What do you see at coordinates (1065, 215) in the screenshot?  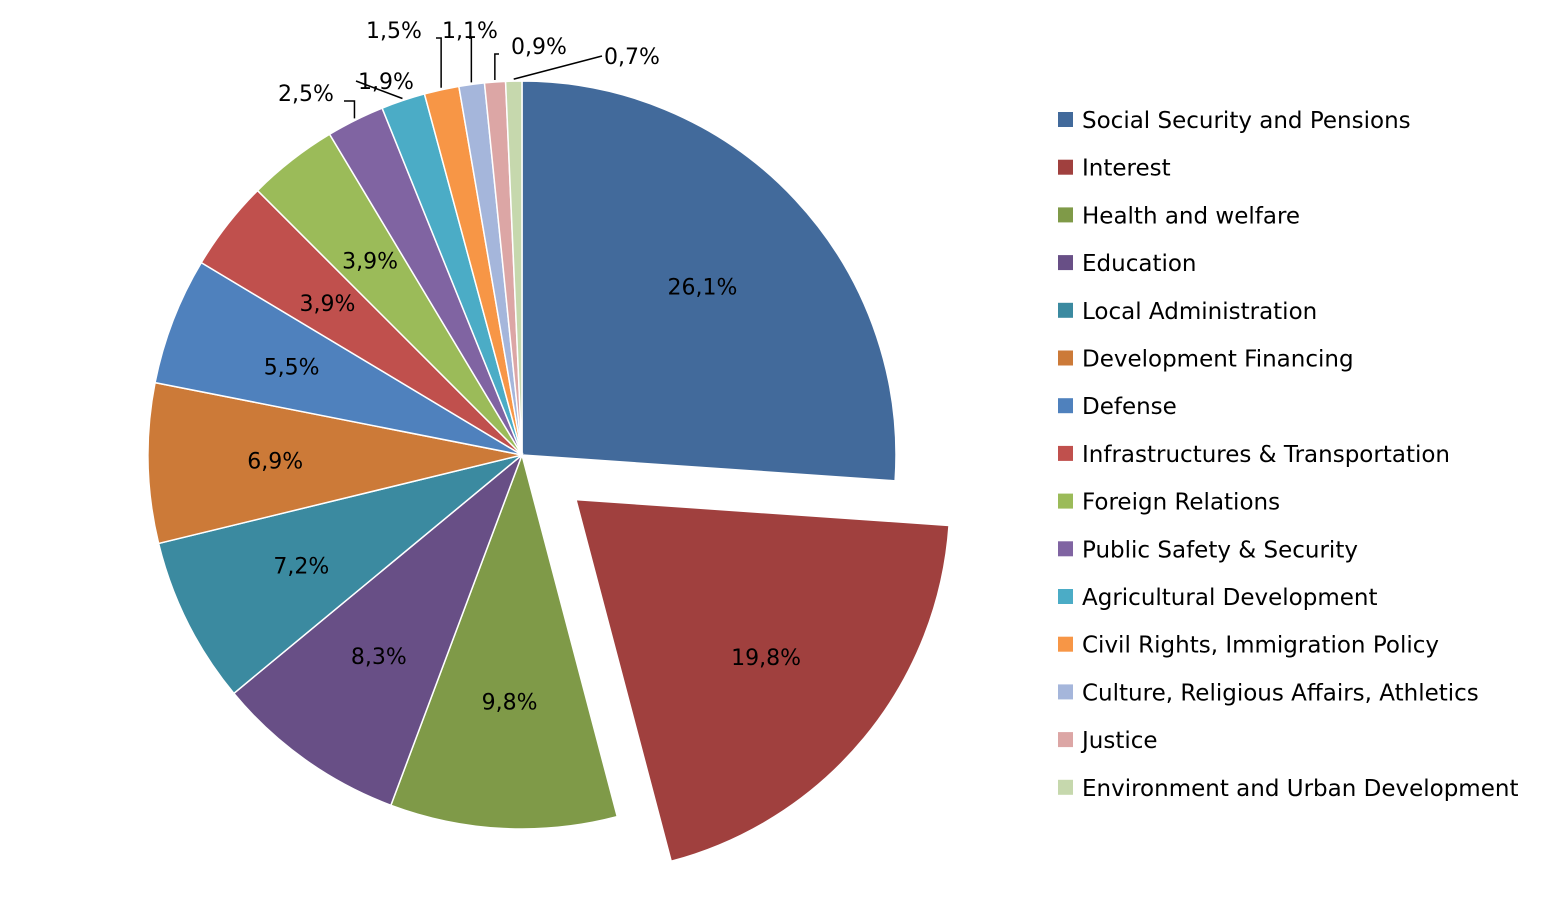 I see `legend-swatch-health-and-welfare` at bounding box center [1065, 215].